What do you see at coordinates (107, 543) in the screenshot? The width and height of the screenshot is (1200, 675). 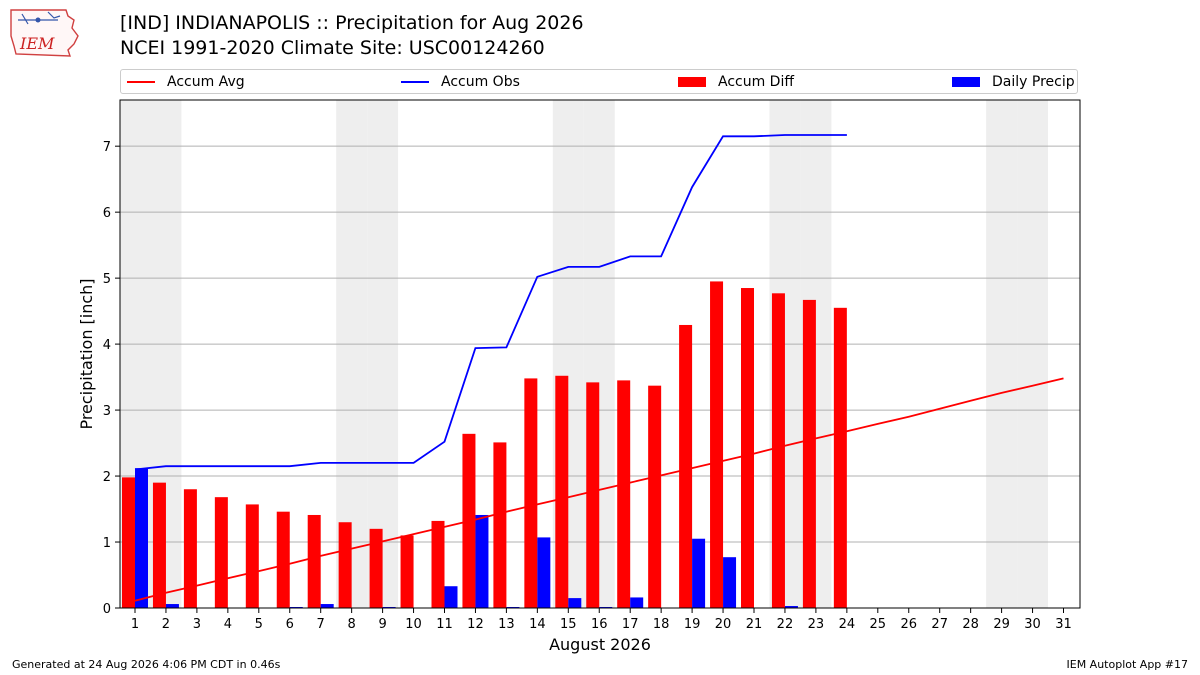 I see `y-tick-label: 1` at bounding box center [107, 543].